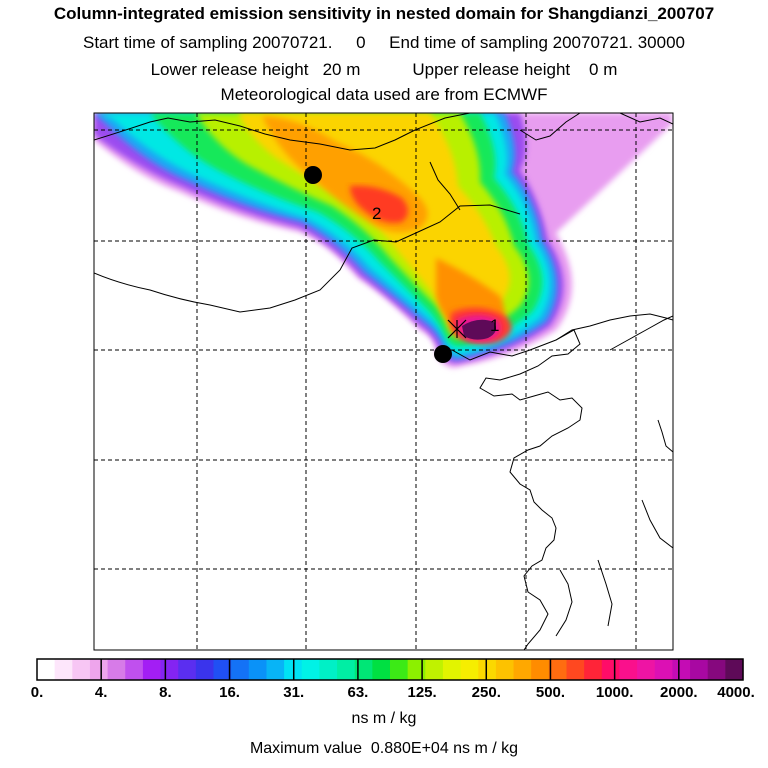 The image size is (768, 768). Describe the element at coordinates (443, 354) in the screenshot. I see `receptor-point-shangdianzi` at that location.